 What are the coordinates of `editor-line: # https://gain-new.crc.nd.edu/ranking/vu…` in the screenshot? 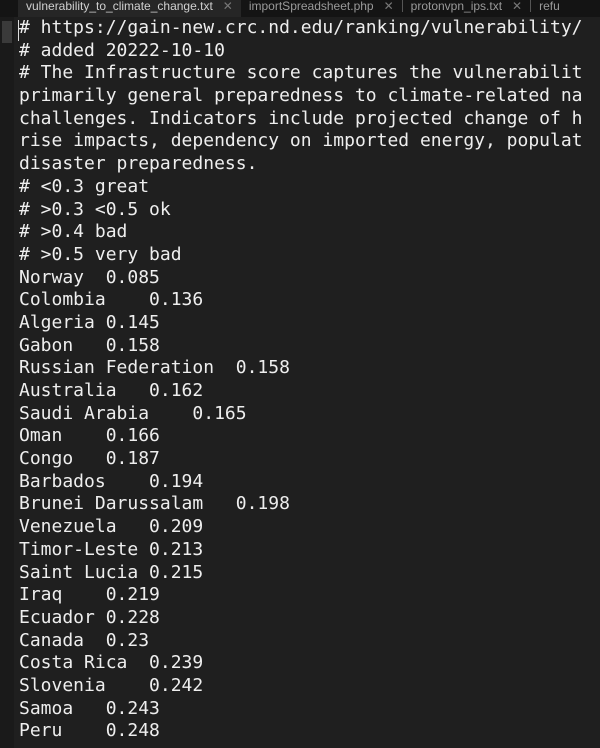 It's located at (301, 27).